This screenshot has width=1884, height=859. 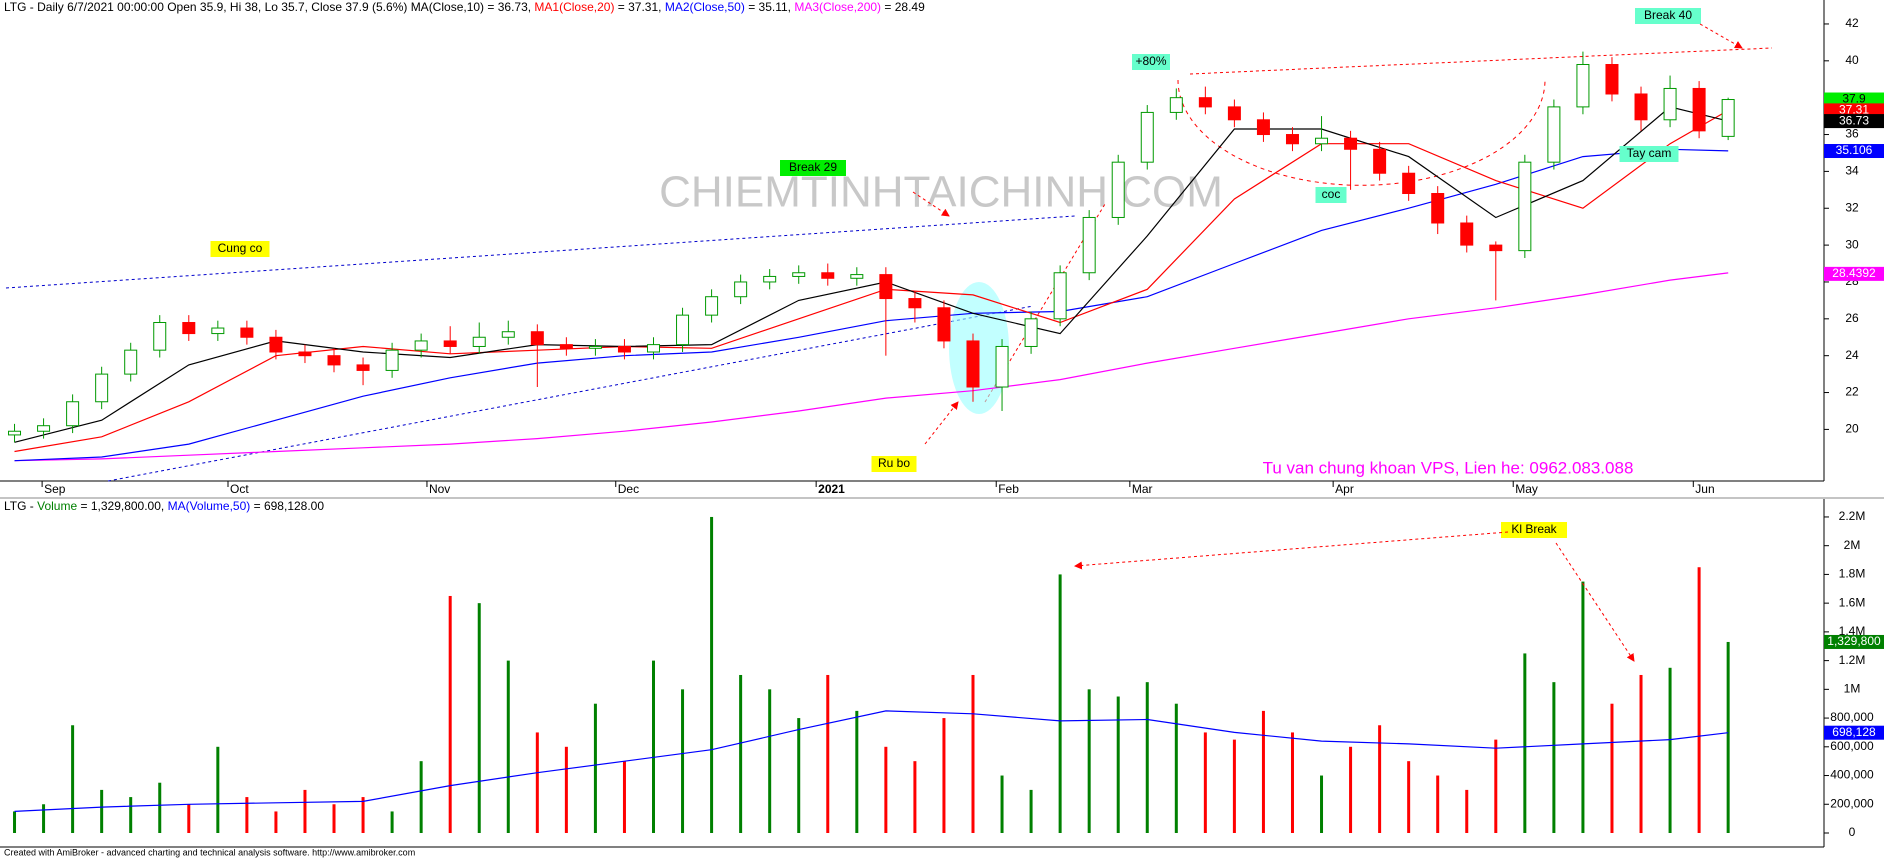 I want to click on y-tick-label: 1.8M, so click(x=1852, y=574).